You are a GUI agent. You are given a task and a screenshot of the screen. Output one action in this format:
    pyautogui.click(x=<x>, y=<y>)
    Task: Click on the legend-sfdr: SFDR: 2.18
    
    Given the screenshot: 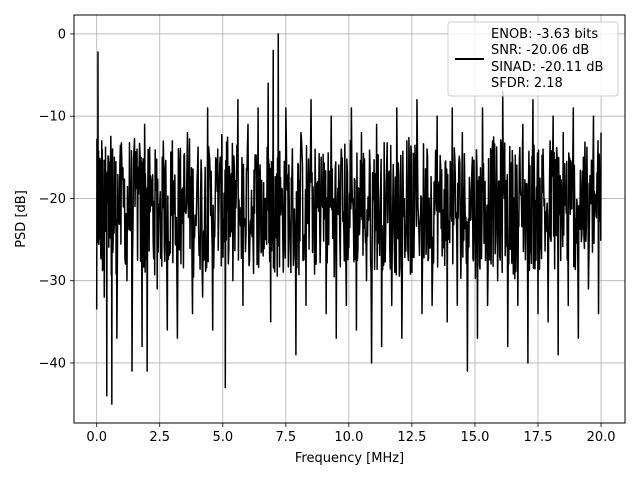 What is the action you would take?
    pyautogui.click(x=527, y=83)
    